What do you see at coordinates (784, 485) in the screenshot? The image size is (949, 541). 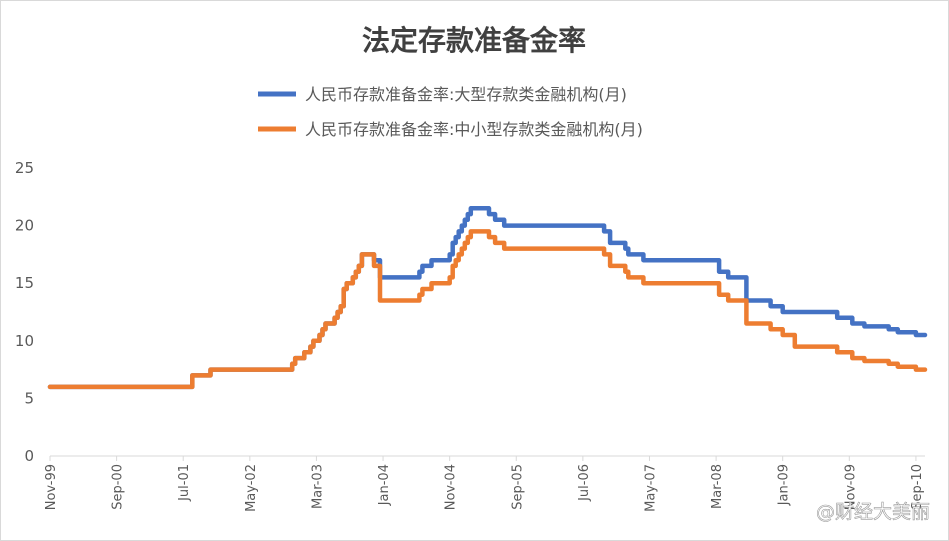 I see `x-tick-label: Jan-09` at bounding box center [784, 485].